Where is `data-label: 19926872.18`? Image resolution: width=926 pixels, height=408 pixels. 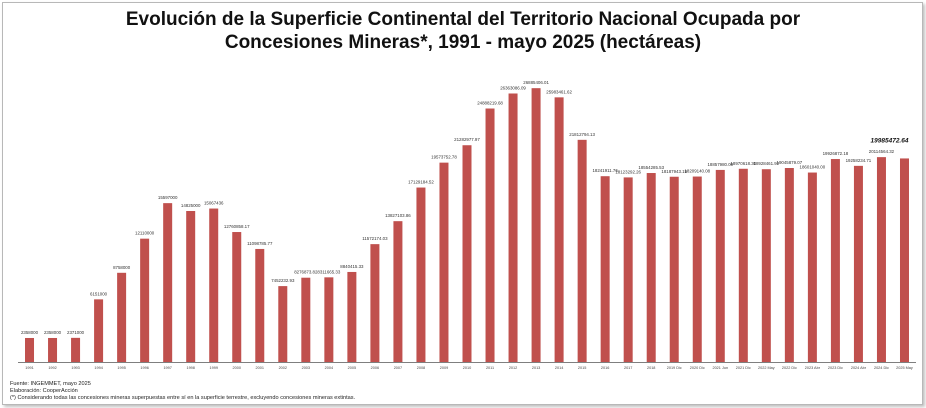 data-label: 19926872.18 is located at coordinates (836, 153).